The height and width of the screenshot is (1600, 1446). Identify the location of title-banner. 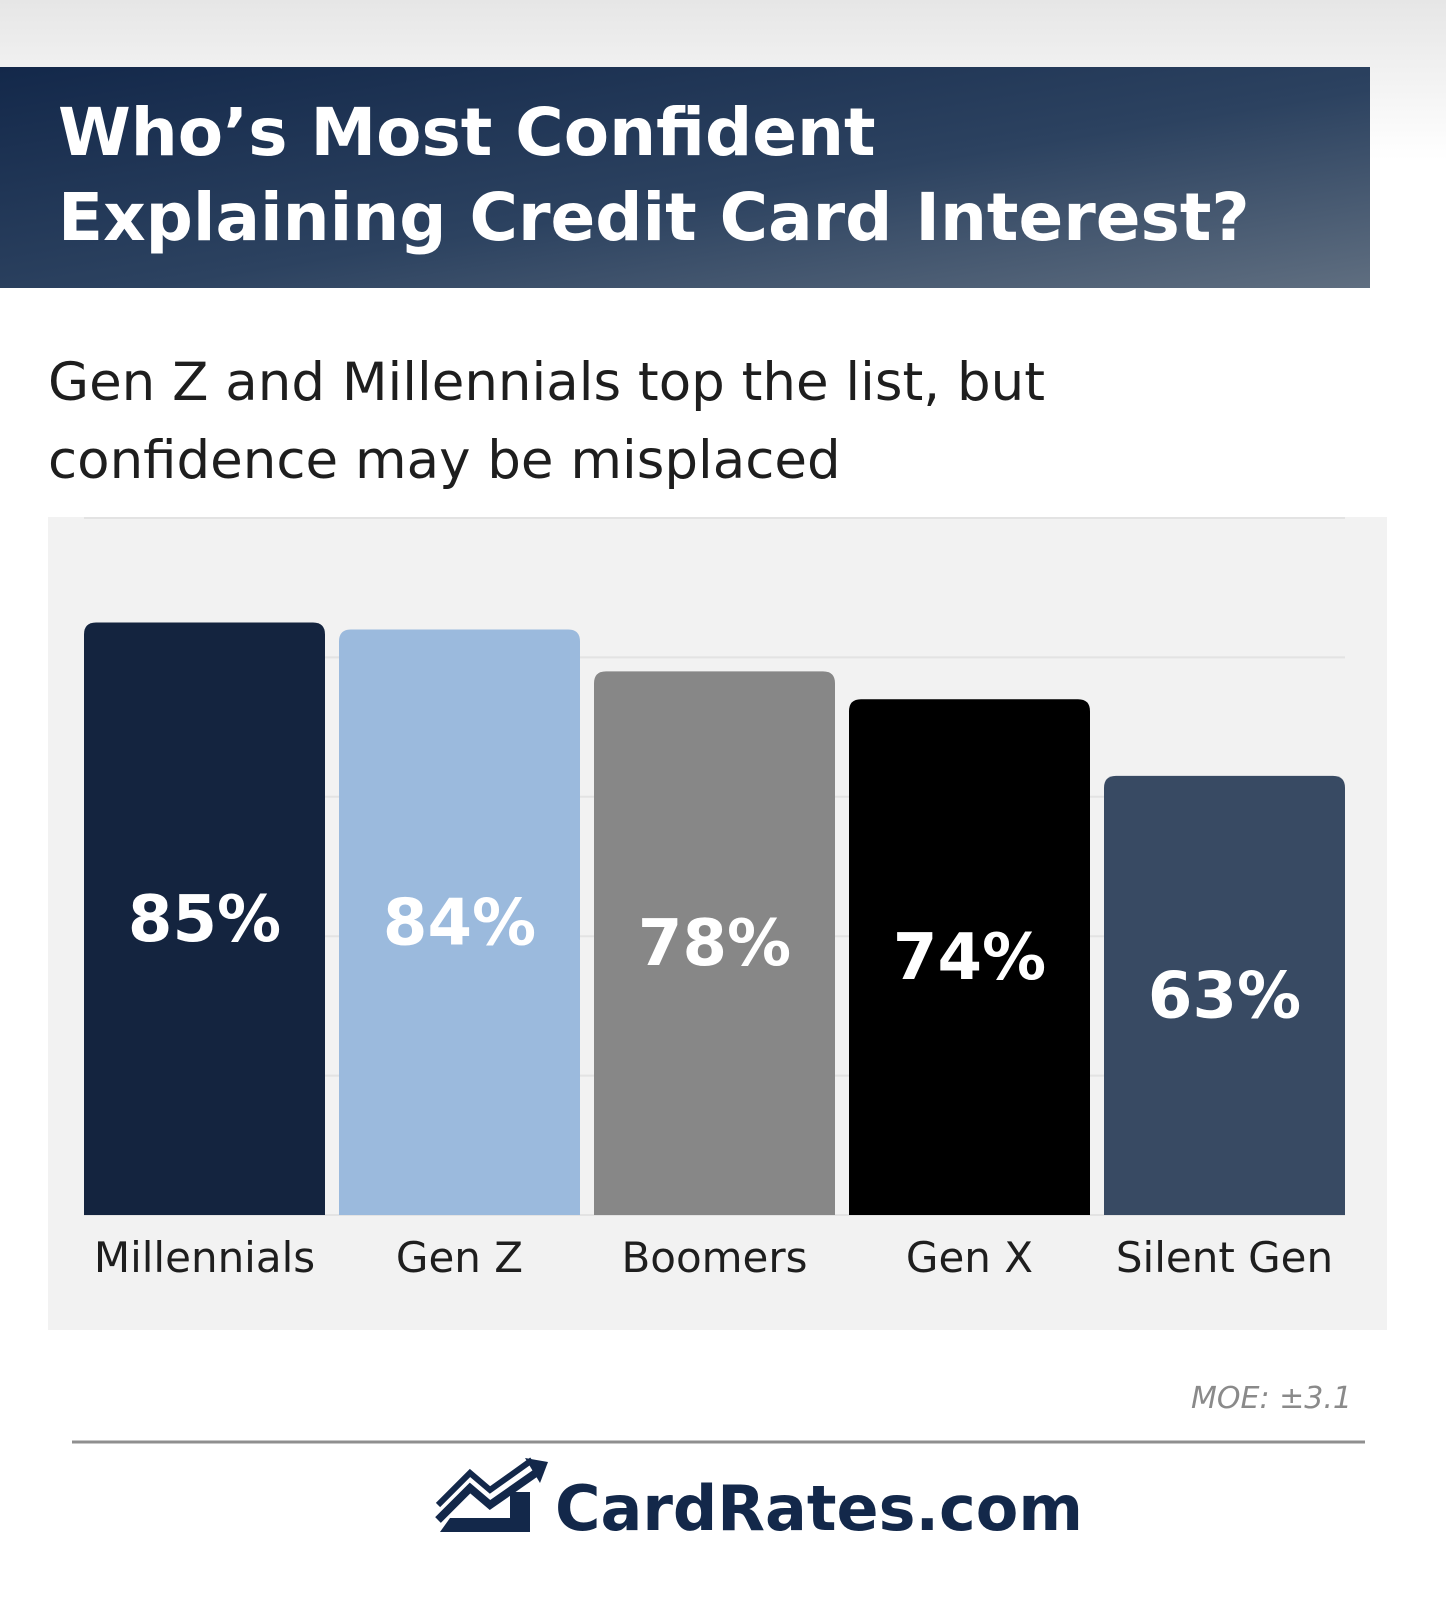
(685, 177).